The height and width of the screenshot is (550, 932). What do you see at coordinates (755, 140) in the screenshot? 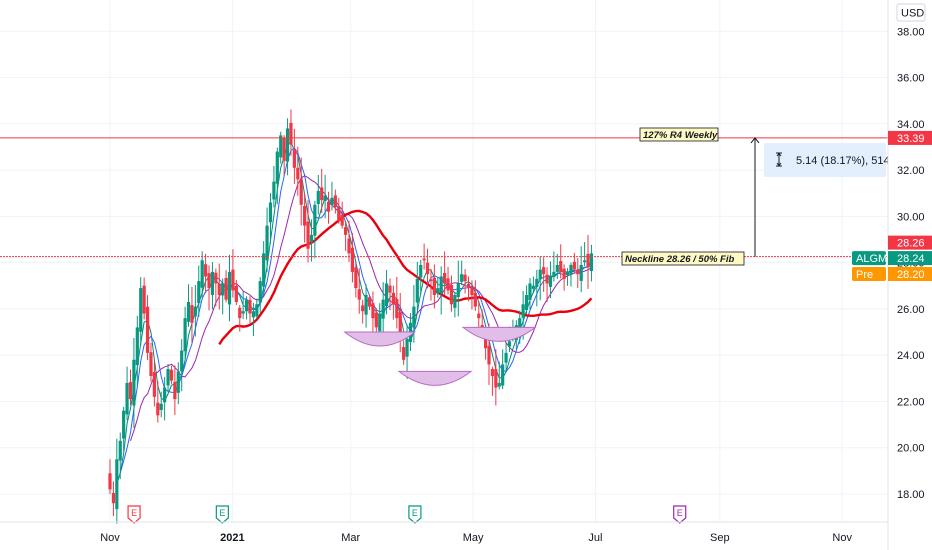
I see `measure-arrowhead` at bounding box center [755, 140].